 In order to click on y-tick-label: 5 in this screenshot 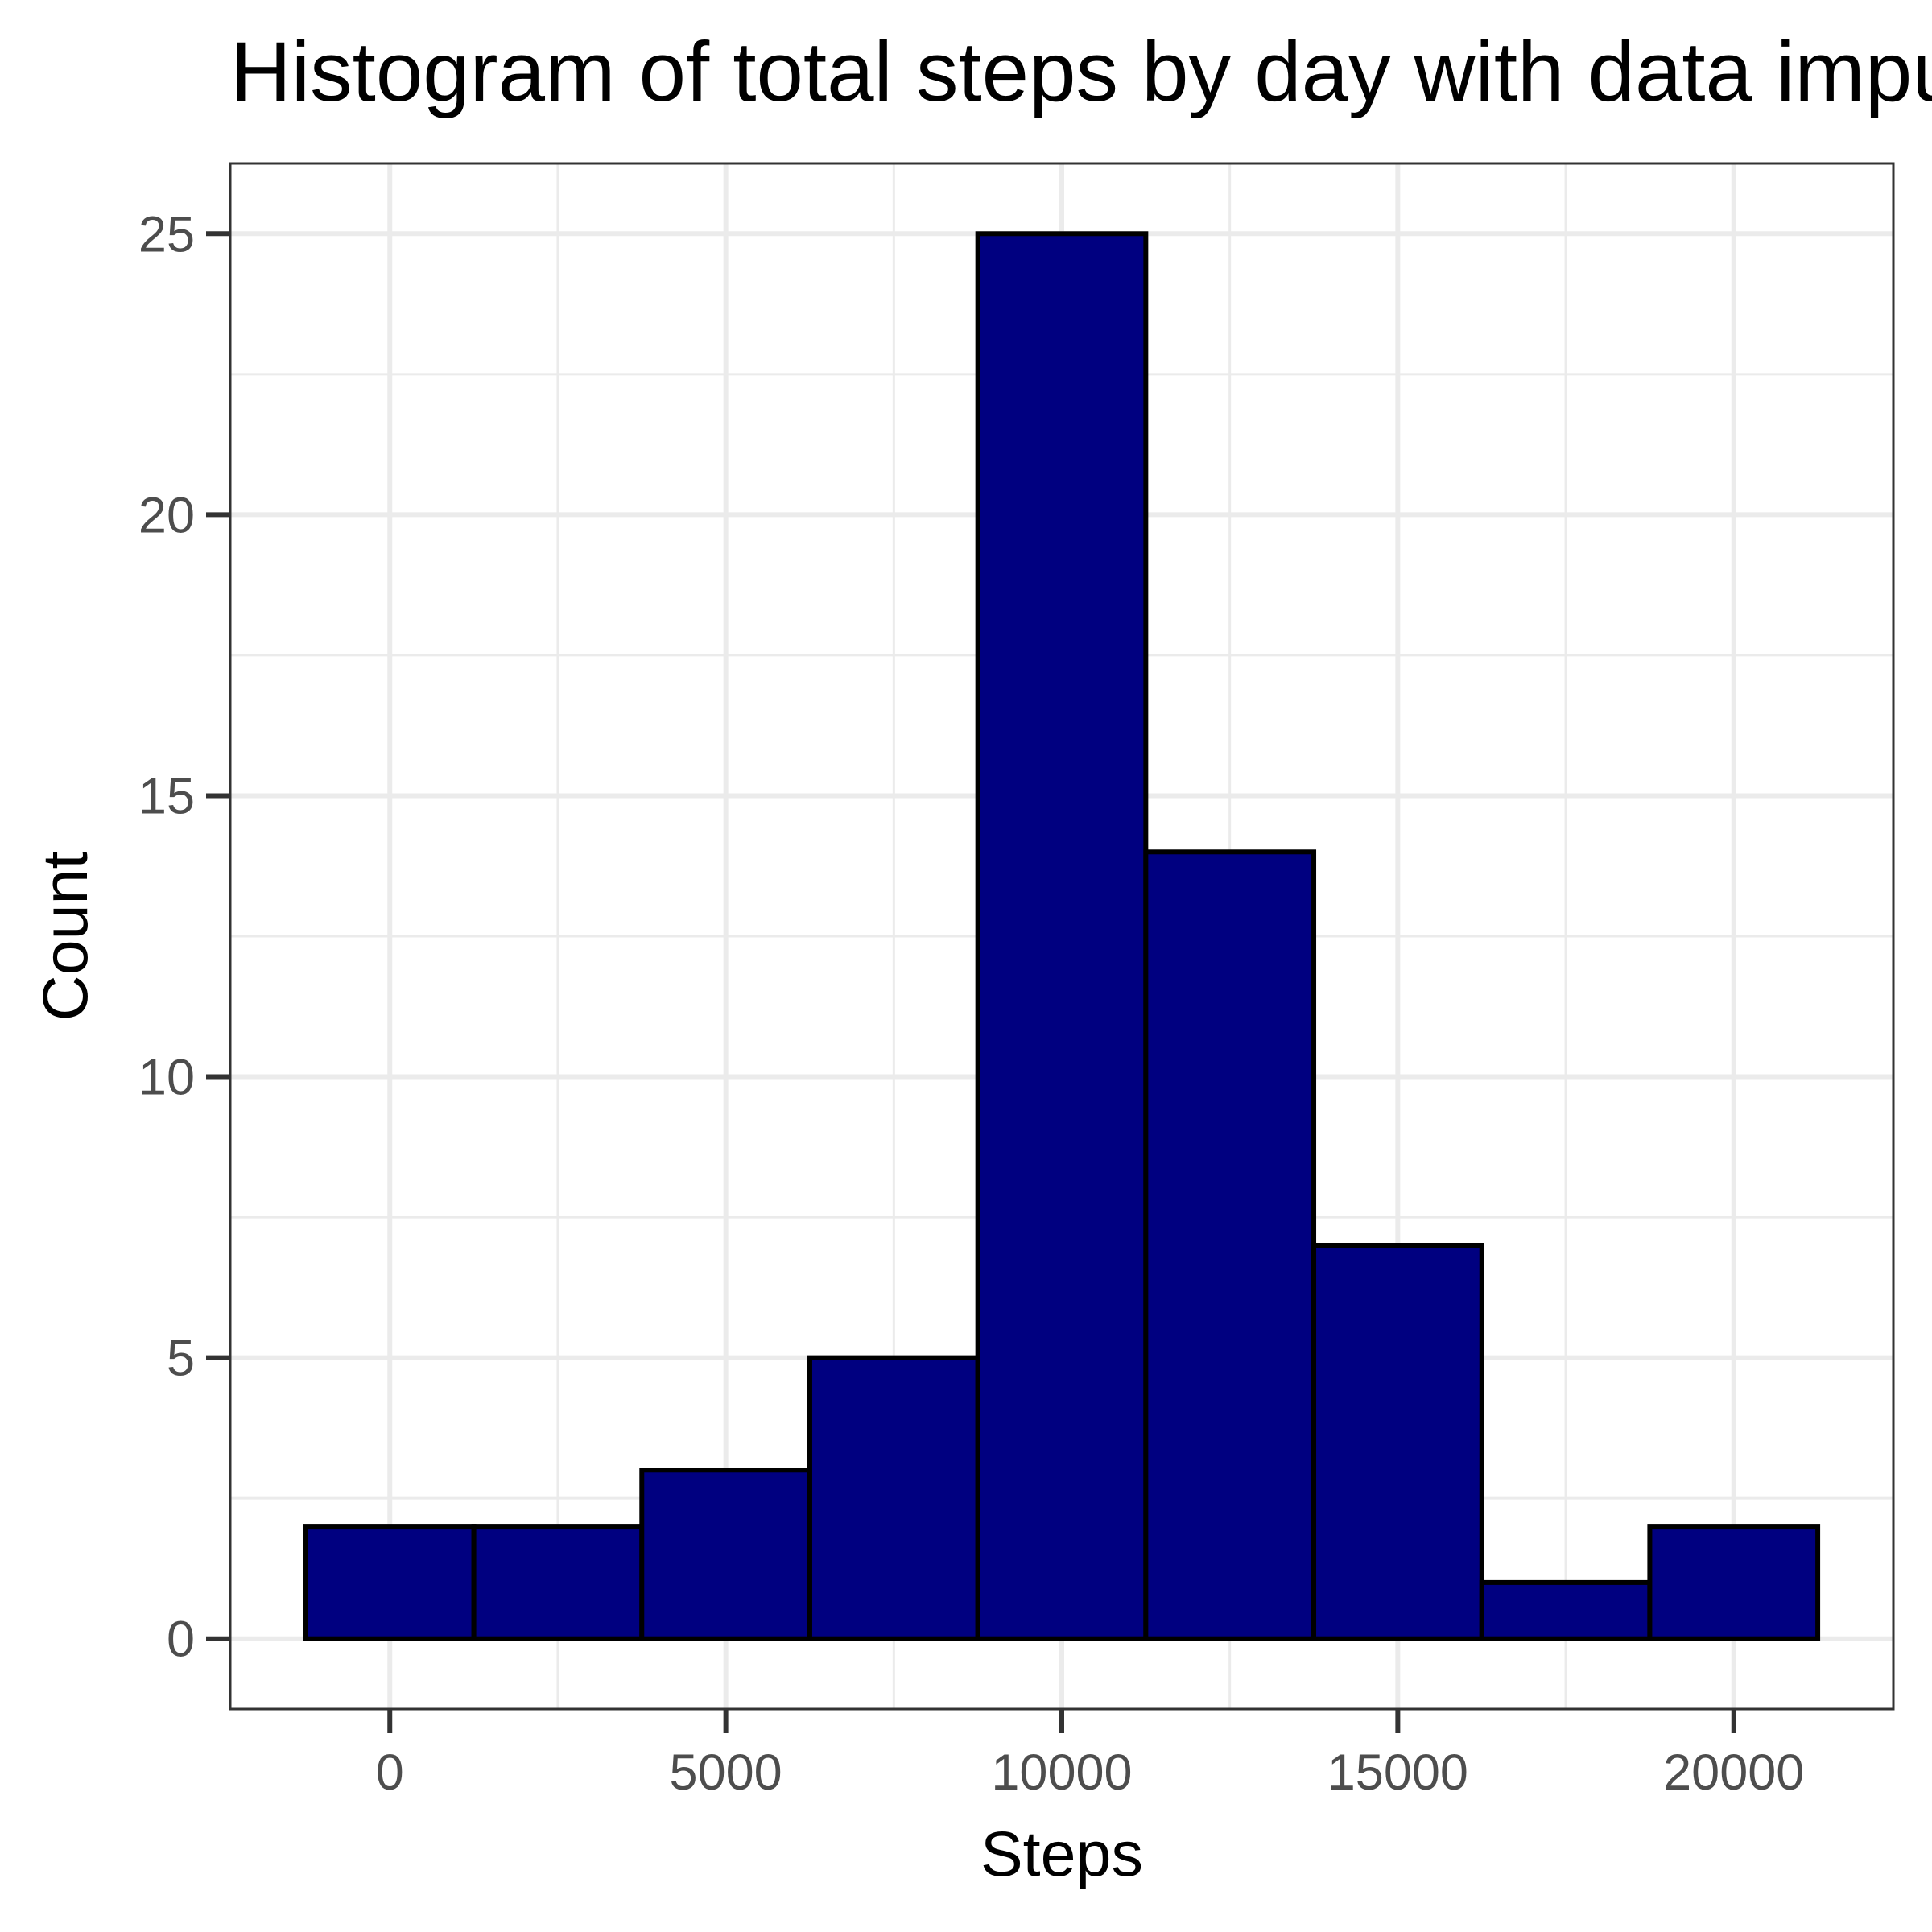, I will do `click(181, 1359)`.